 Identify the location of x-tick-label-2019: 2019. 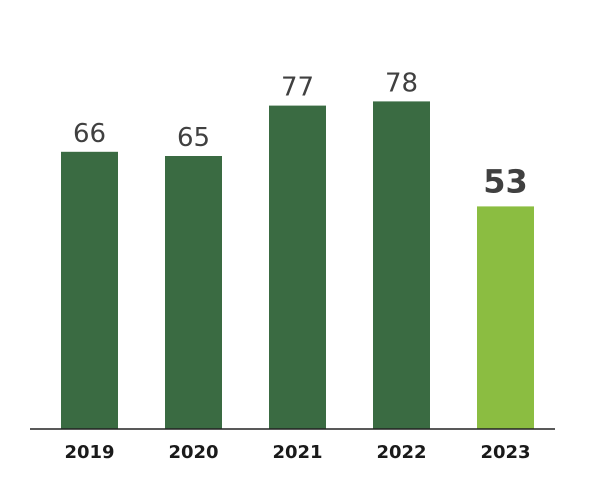
(89, 452).